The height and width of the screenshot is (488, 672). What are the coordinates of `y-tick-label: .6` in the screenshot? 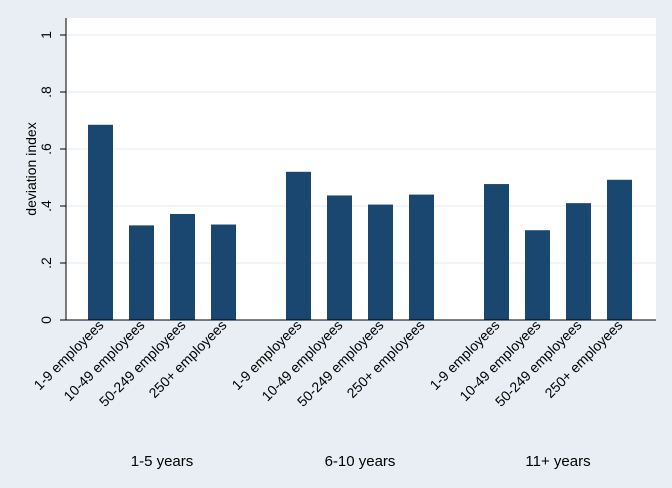 It's located at (46, 149).